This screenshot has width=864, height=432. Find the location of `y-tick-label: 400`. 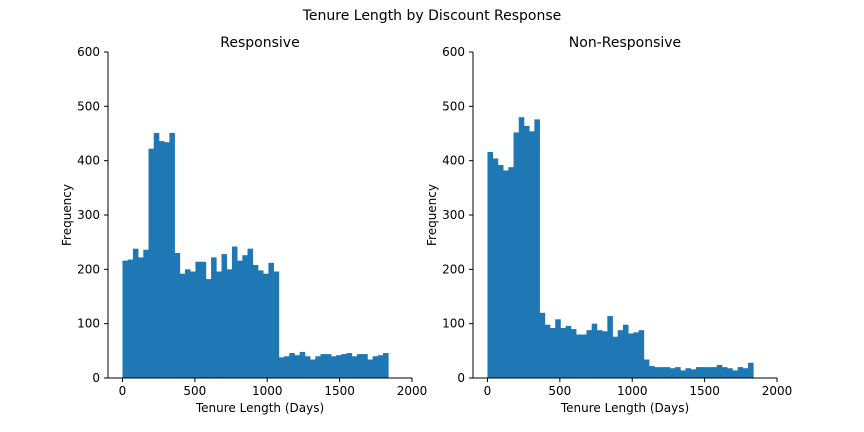

y-tick-label: 400 is located at coordinates (453, 161).